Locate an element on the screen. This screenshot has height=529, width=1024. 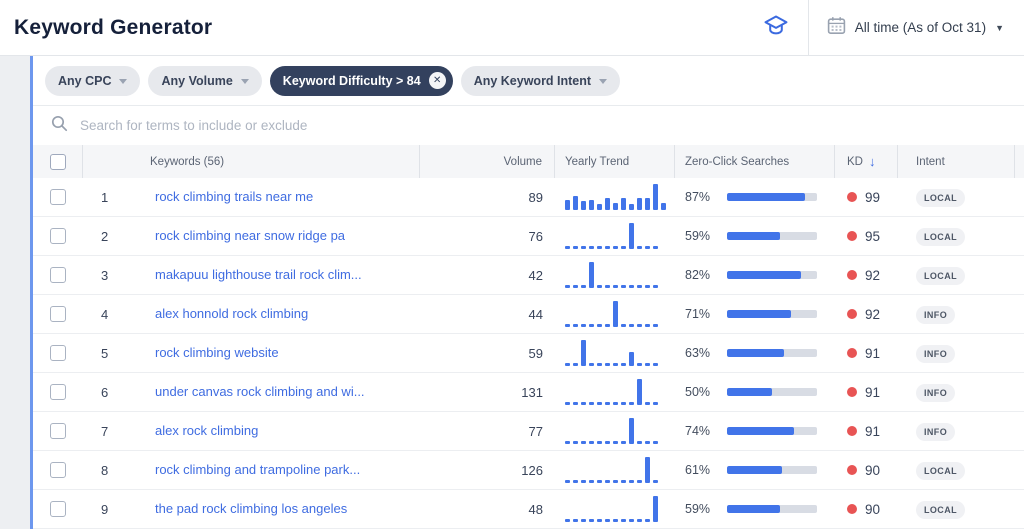
volume-value: 59 is located at coordinates (535, 353).